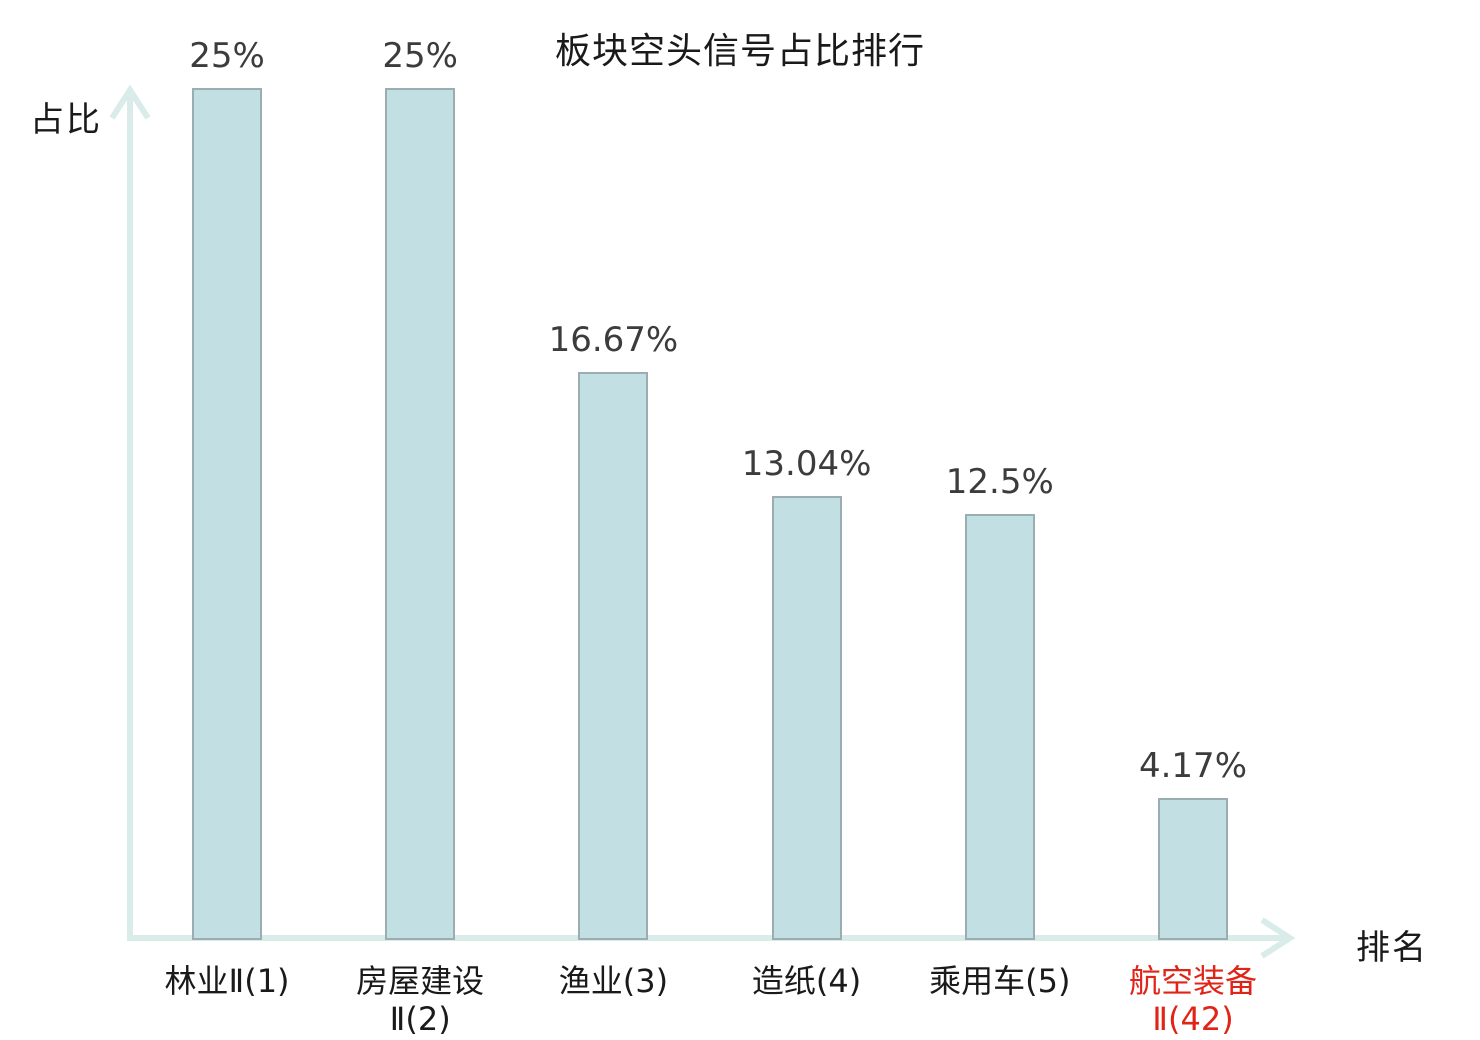 The width and height of the screenshot is (1480, 1040). What do you see at coordinates (130, 102) in the screenshot?
I see `y-axis-arrow-icon` at bounding box center [130, 102].